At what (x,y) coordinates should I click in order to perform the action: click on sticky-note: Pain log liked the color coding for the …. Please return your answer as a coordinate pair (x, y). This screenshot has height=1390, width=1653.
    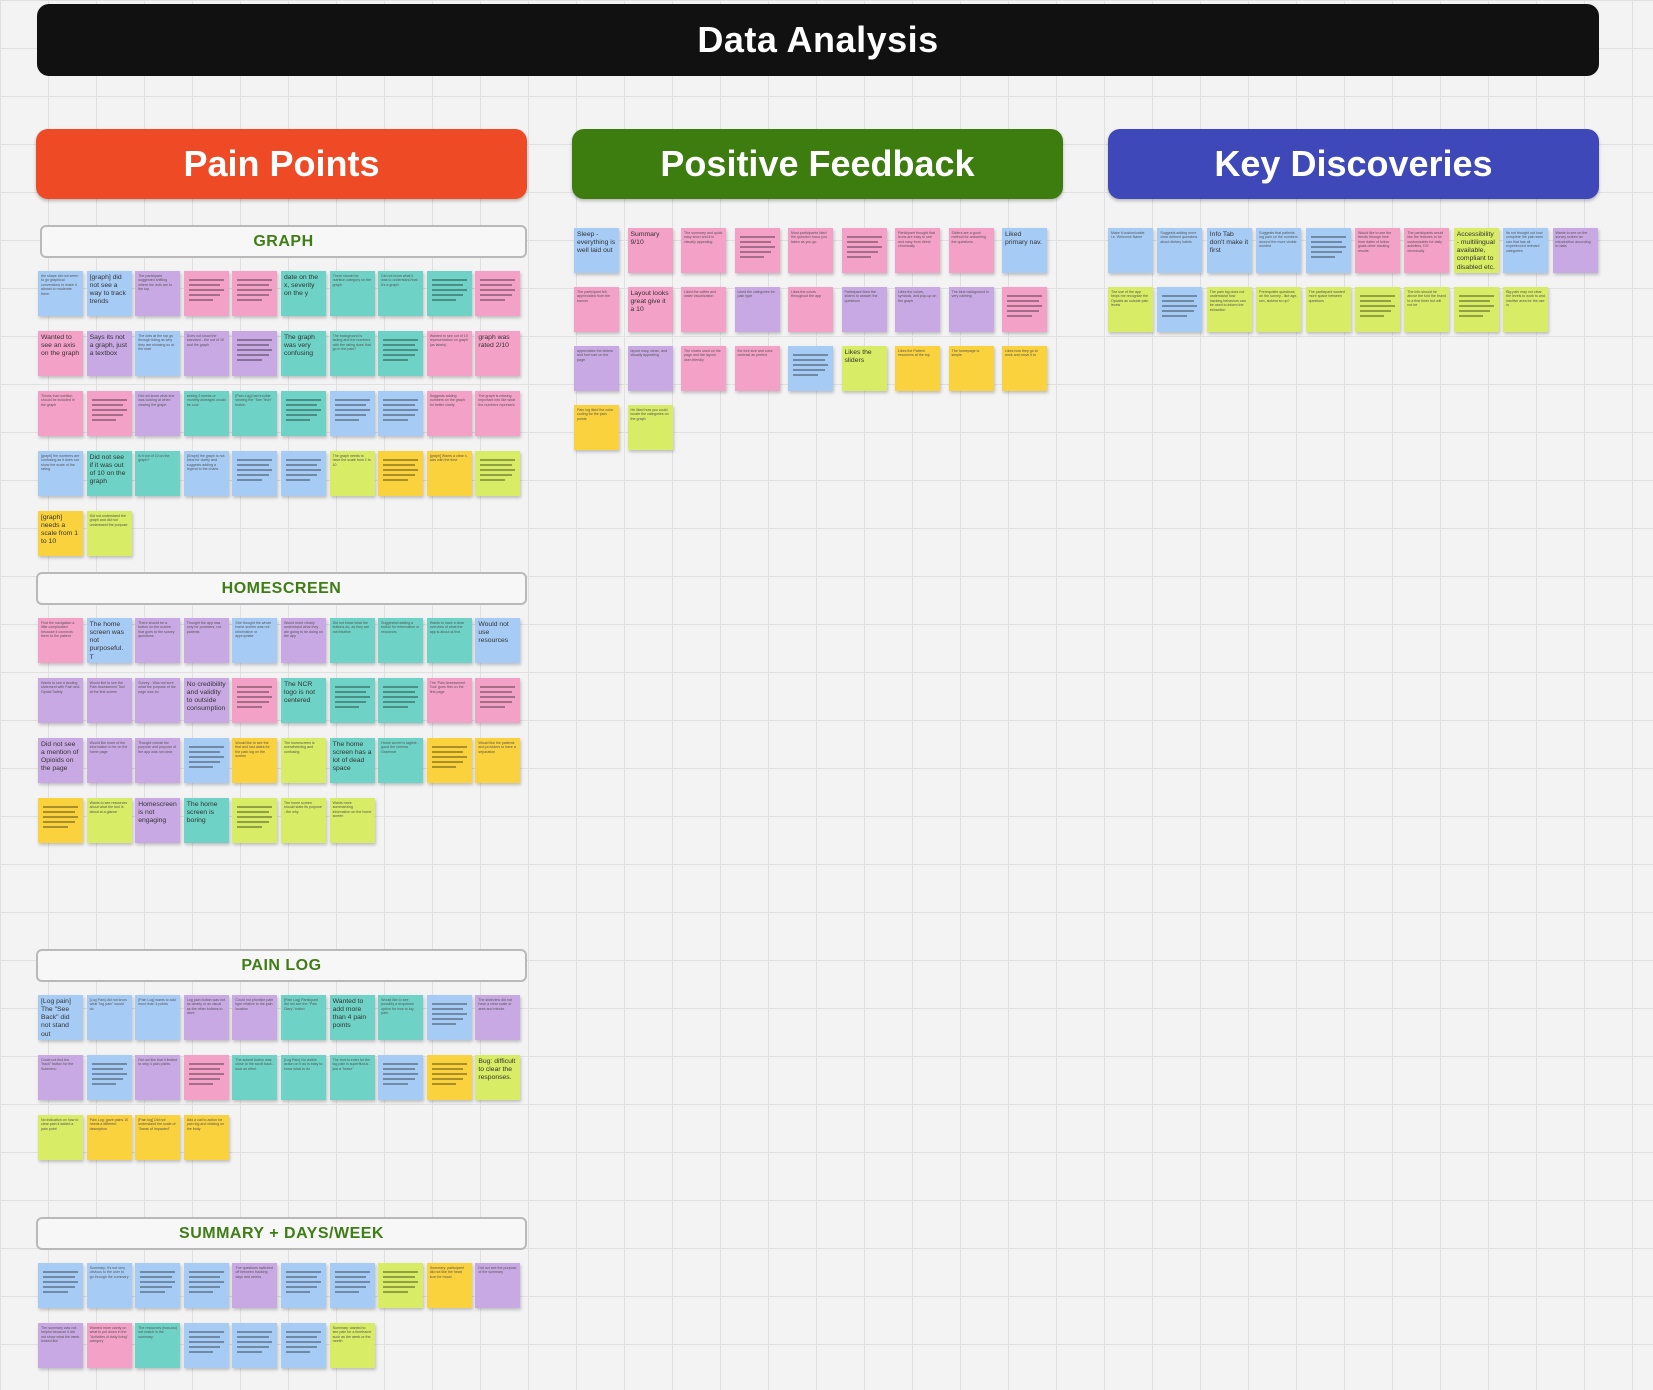
    Looking at the image, I should click on (596, 427).